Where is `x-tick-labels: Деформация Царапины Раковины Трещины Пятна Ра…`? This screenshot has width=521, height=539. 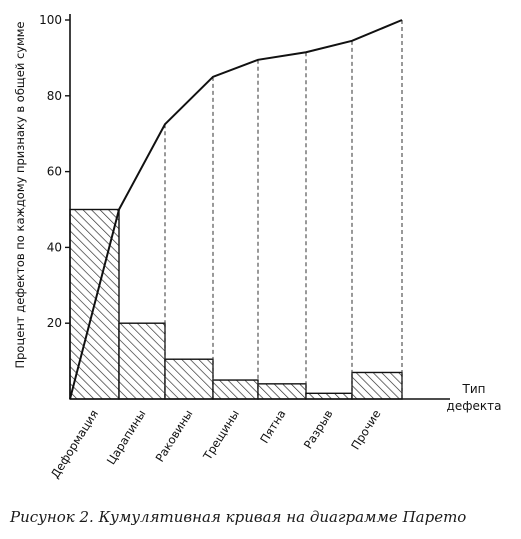
x-tick-labels: Деформация Царапины Раковины Трещины Пятна Ра… is located at coordinates (216, 444).